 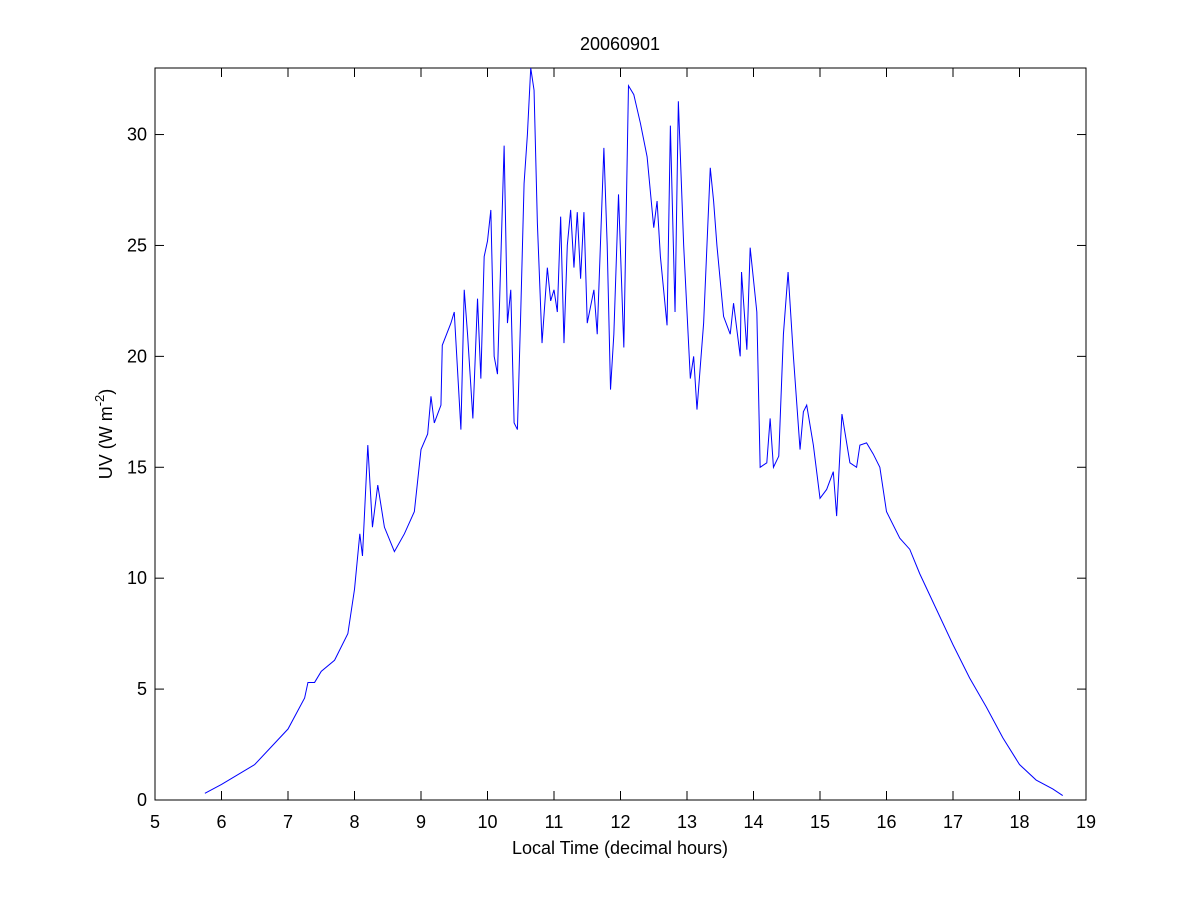 What do you see at coordinates (554, 822) in the screenshot?
I see `x-tick-label: 11` at bounding box center [554, 822].